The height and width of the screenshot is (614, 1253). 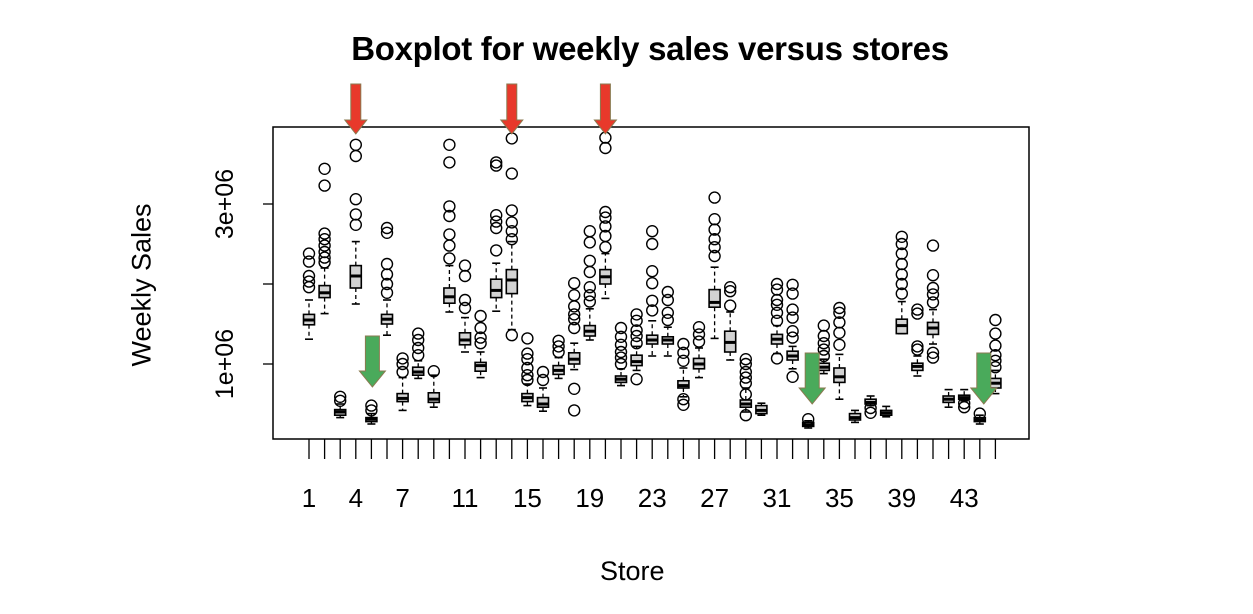 What do you see at coordinates (652, 498) in the screenshot?
I see `x-tick-label: 23` at bounding box center [652, 498].